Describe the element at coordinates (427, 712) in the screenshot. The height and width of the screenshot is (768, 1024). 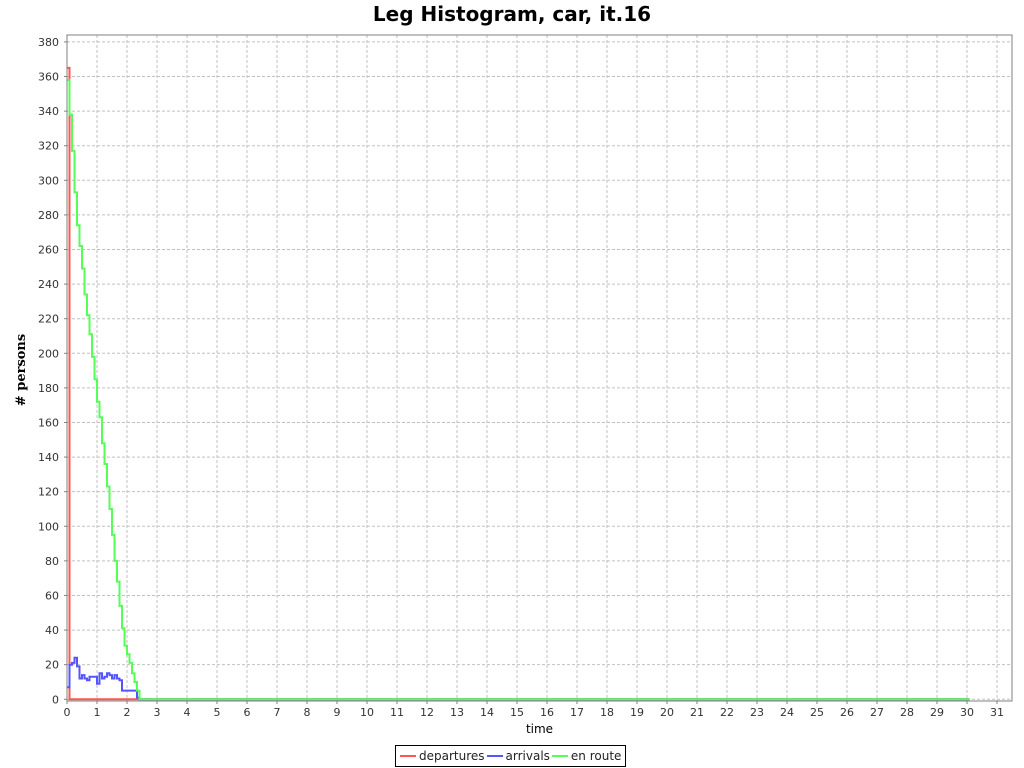
I see `x-tick-label: 12` at that location.